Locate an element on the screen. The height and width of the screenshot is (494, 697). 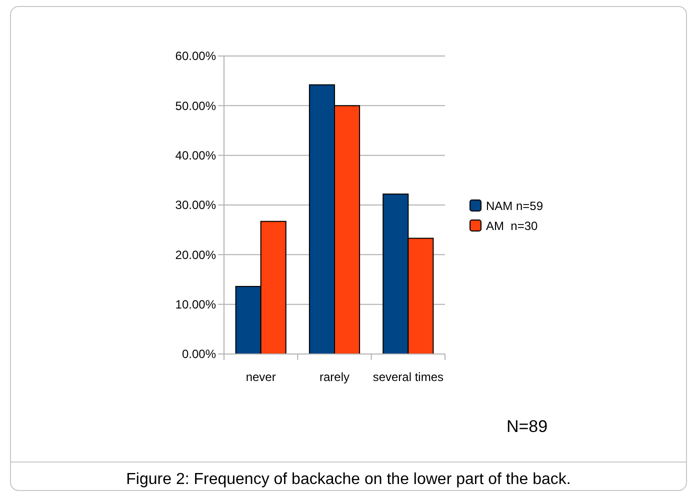
legend-label: AM n=30 is located at coordinates (512, 226).